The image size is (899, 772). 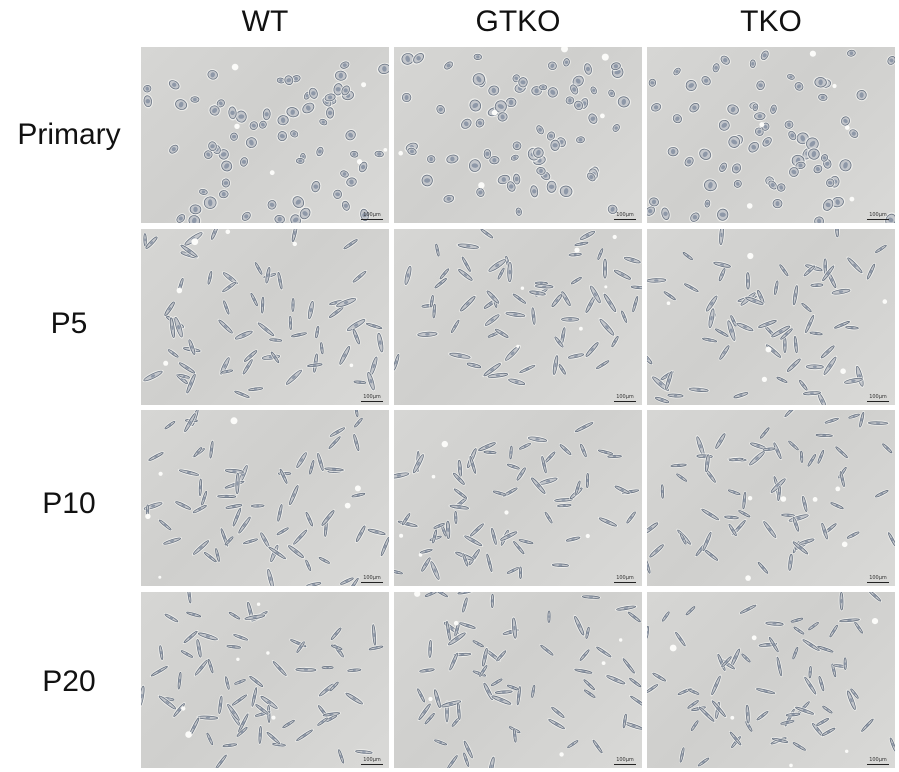 I want to click on micrograph-gtko-p10: 100μm, so click(x=518, y=498).